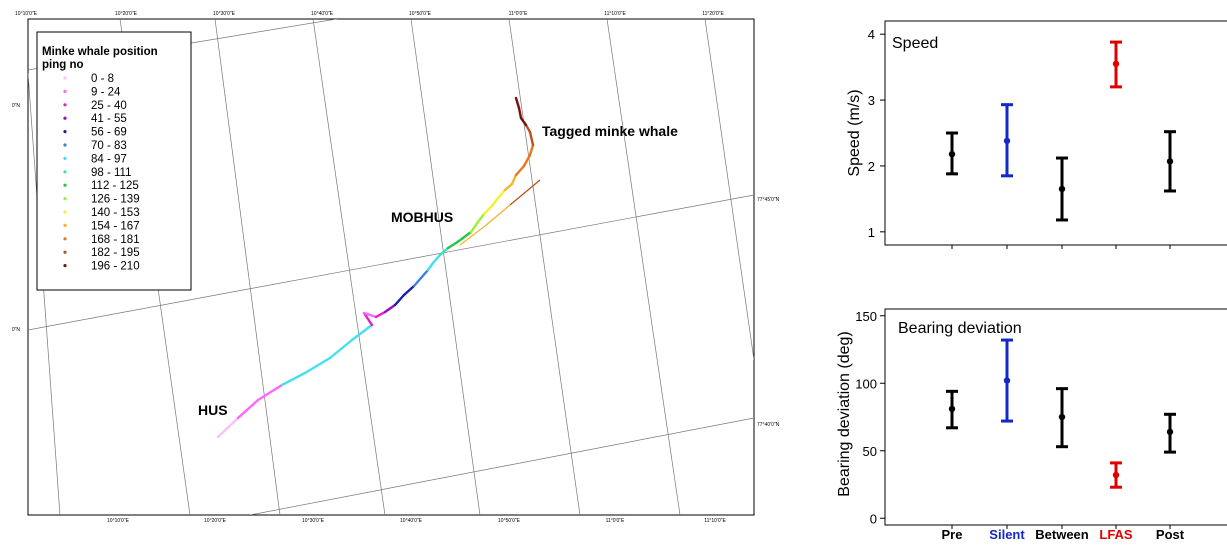 This screenshot has height=545, width=1227. Describe the element at coordinates (915, 43) in the screenshot. I see `speed-panel-title: Speed` at that location.